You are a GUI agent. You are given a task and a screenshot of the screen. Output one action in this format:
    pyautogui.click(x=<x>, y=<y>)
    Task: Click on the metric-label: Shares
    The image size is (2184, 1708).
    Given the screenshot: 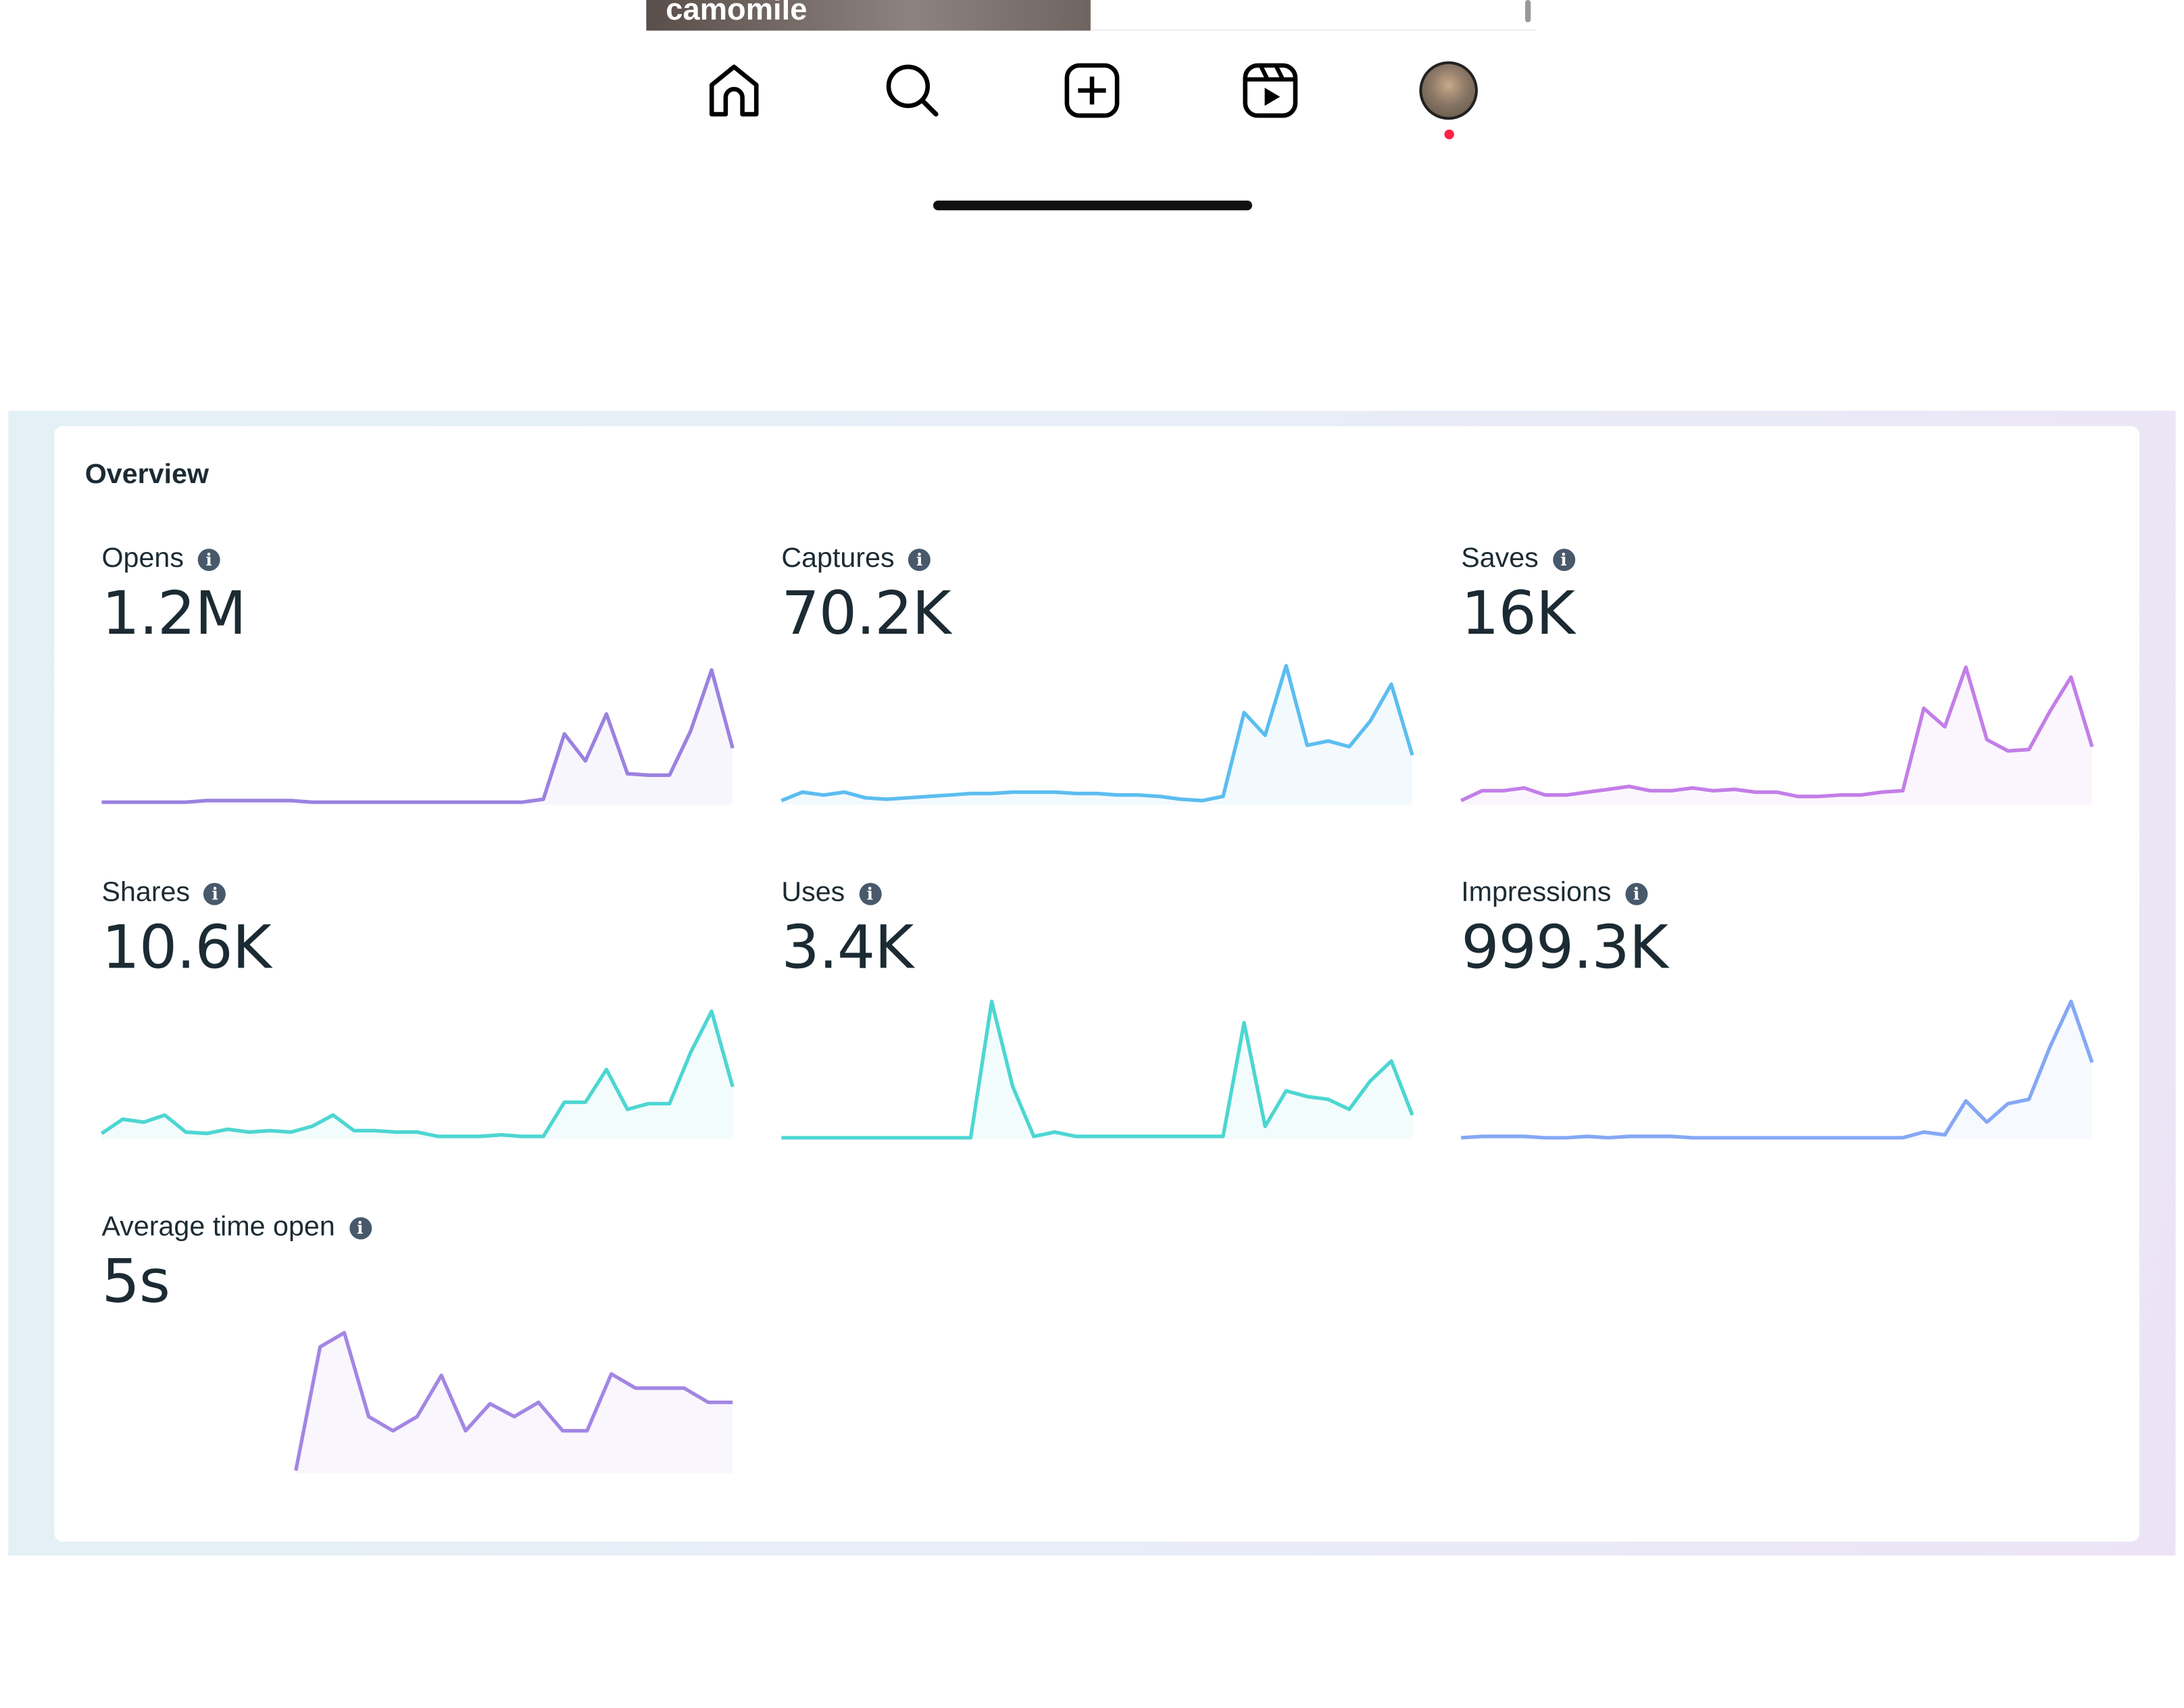 What is the action you would take?
    pyautogui.click(x=146, y=892)
    